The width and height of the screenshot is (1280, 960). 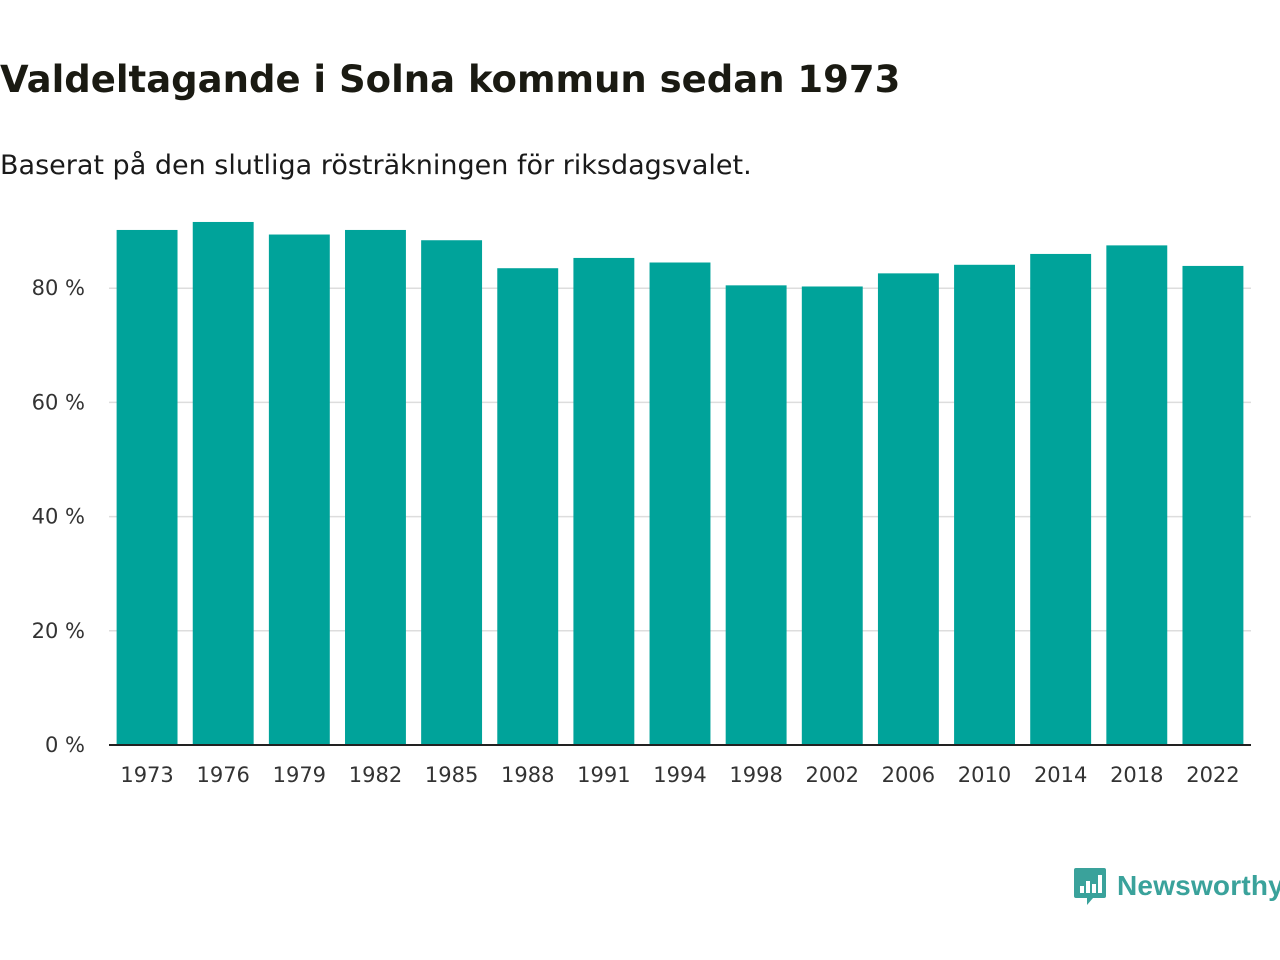 What do you see at coordinates (147, 487) in the screenshot?
I see `bar-1973` at bounding box center [147, 487].